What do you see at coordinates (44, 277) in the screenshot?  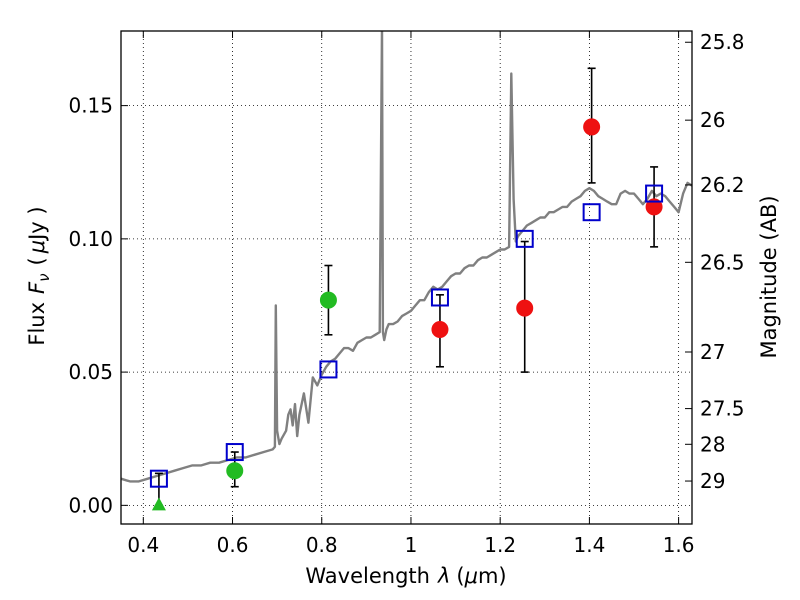 I see `y-axis-label-subscript: ν` at bounding box center [44, 277].